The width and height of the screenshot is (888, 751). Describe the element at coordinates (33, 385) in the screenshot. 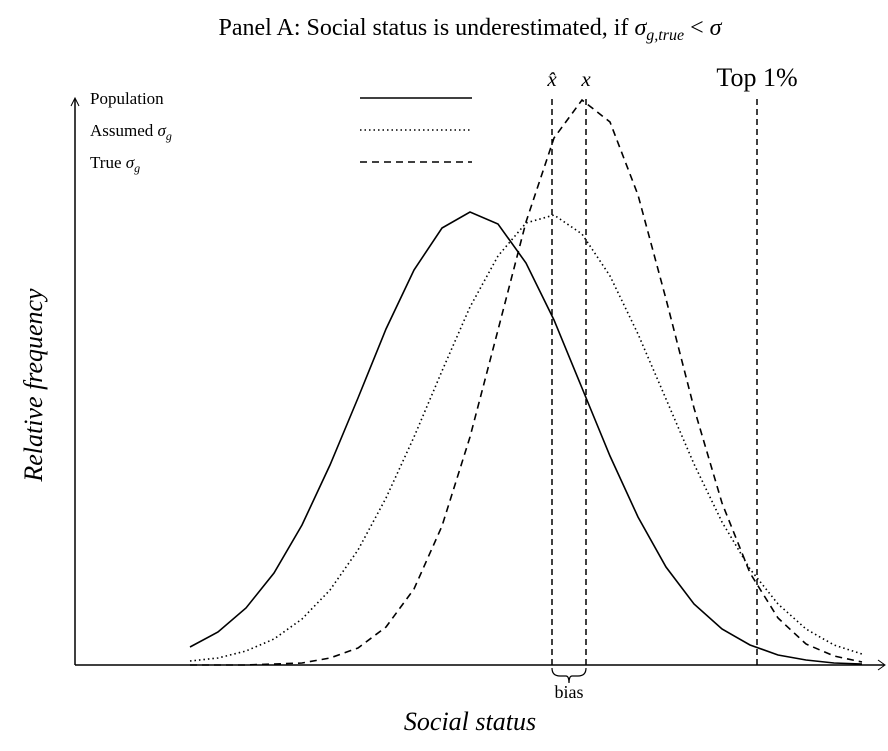

I see `y-axis-label: Relative frequency` at that location.